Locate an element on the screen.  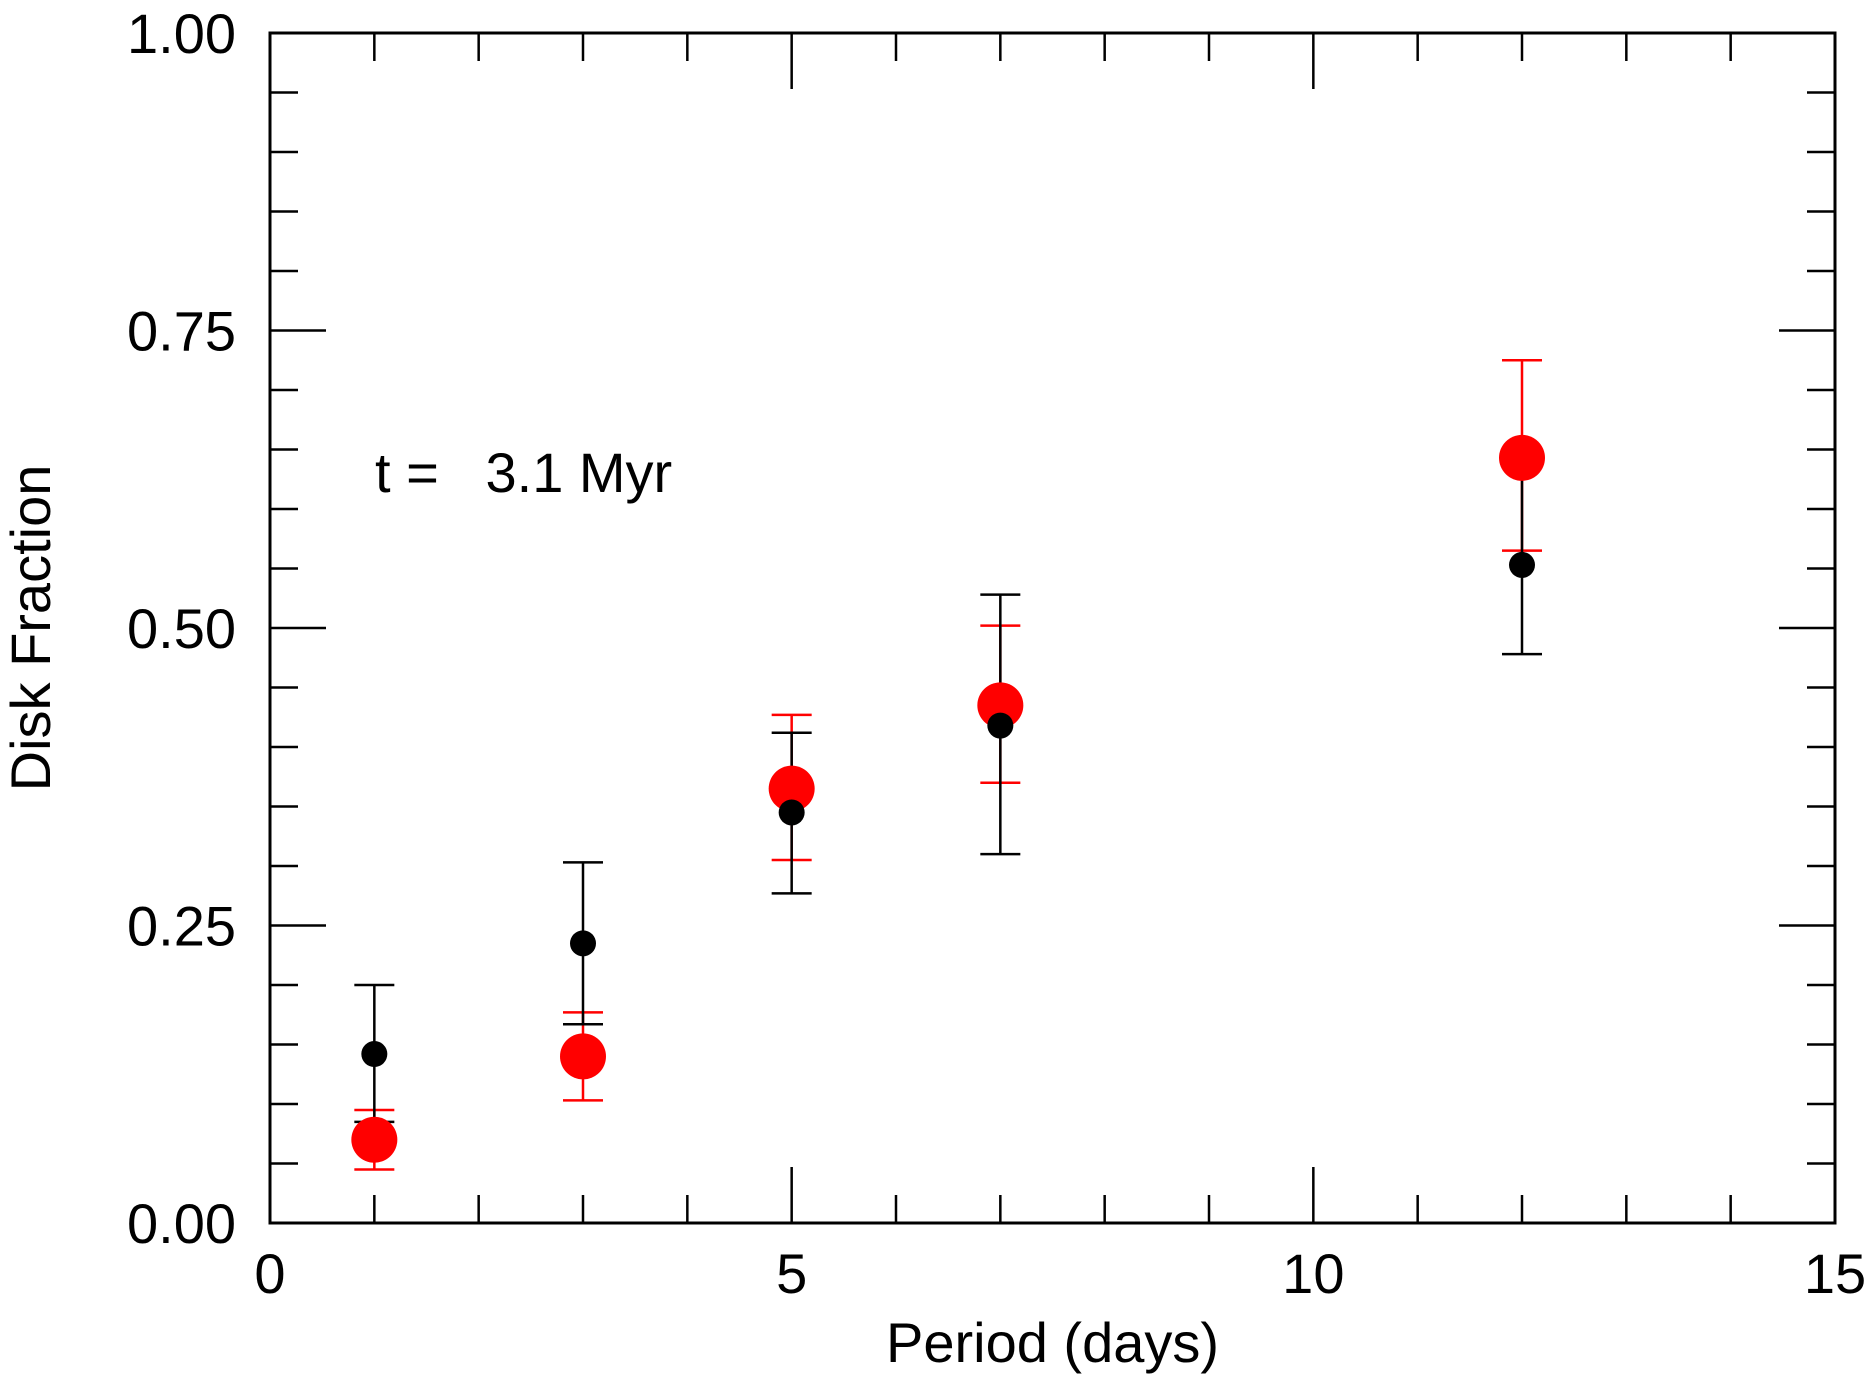
time-annotation: t = 3.1 Myr is located at coordinates (523, 472).